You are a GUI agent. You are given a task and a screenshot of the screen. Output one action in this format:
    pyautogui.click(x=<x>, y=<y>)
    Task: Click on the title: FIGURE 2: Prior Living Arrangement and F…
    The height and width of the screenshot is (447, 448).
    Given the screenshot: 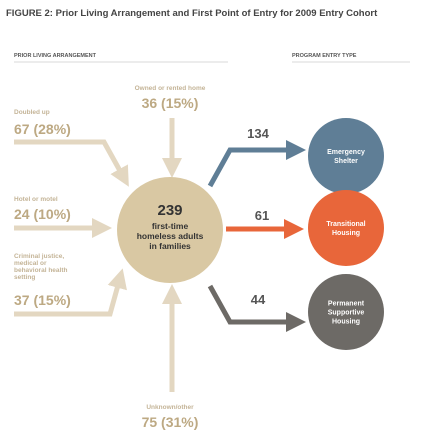 What is the action you would take?
    pyautogui.click(x=192, y=13)
    